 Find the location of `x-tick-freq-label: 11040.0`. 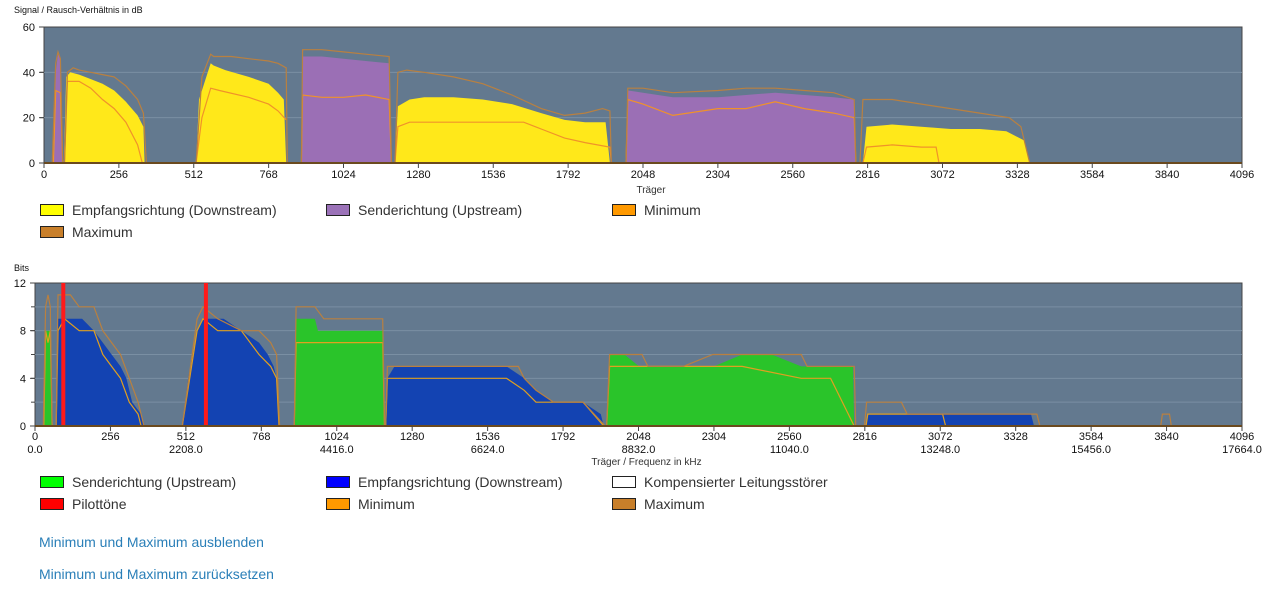

x-tick-freq-label: 11040.0 is located at coordinates (789, 450).